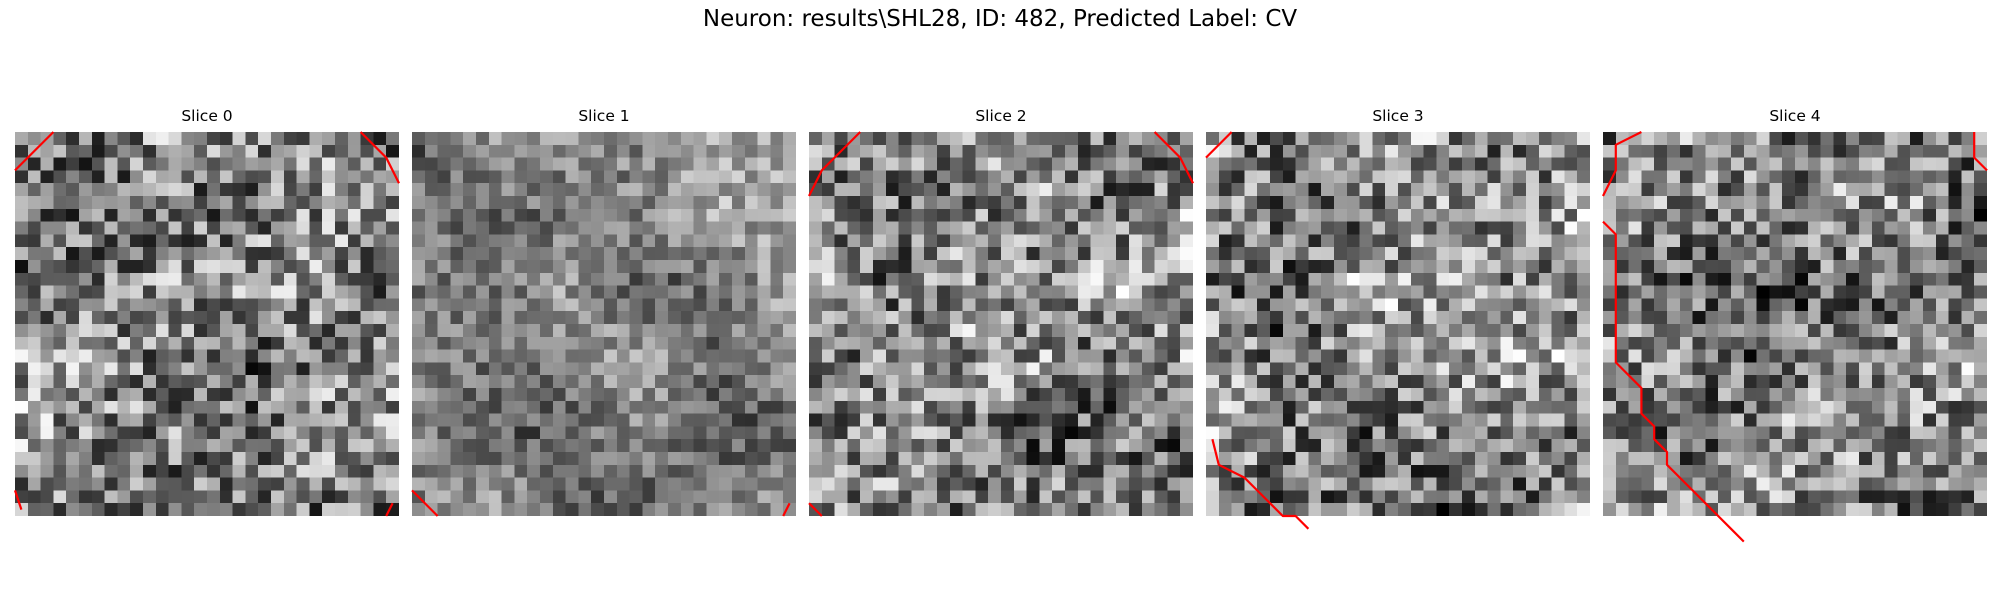  What do you see at coordinates (1398, 116) in the screenshot?
I see `slice-title-3: Slice 3` at bounding box center [1398, 116].